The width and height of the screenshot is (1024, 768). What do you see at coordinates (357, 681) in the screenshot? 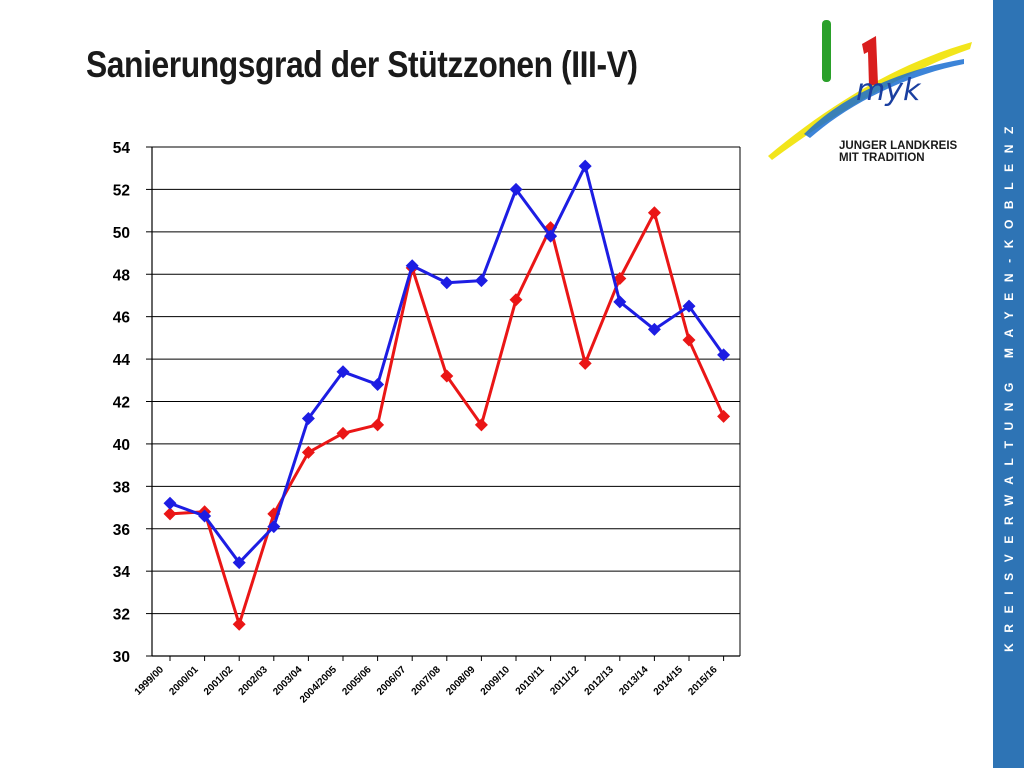
I see `x-tick-label: 2005/06` at bounding box center [357, 681].